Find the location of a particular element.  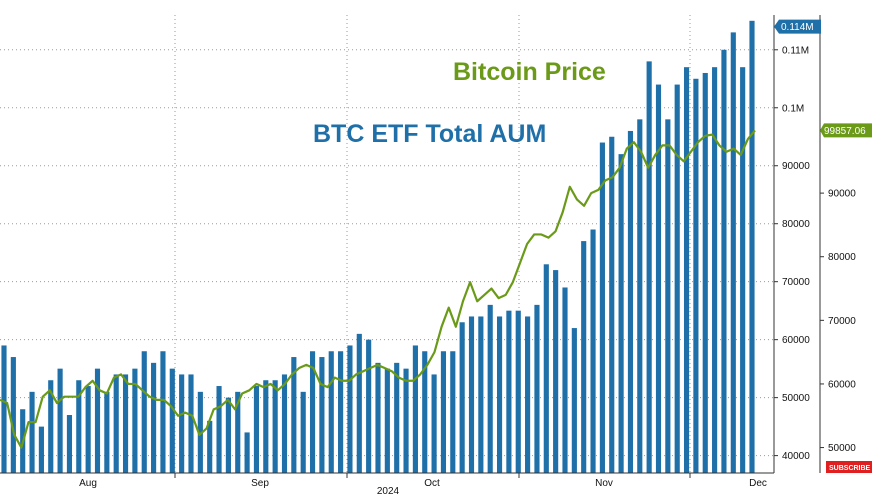

aum-tick-label: 60000 is located at coordinates (796, 340).